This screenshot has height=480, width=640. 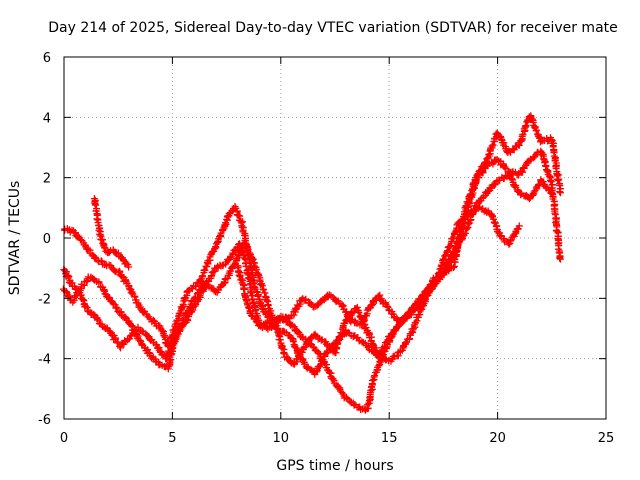 I want to click on x-tick-label: 25, so click(x=606, y=438).